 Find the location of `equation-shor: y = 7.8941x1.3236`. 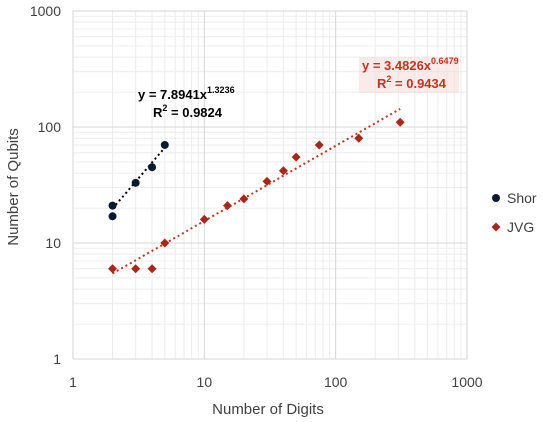

equation-shor: y = 7.8941x1.3236 is located at coordinates (186, 93).